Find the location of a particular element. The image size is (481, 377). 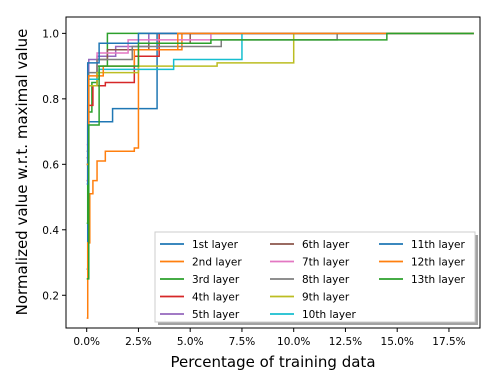

legend-label: 12th layer is located at coordinates (438, 263).